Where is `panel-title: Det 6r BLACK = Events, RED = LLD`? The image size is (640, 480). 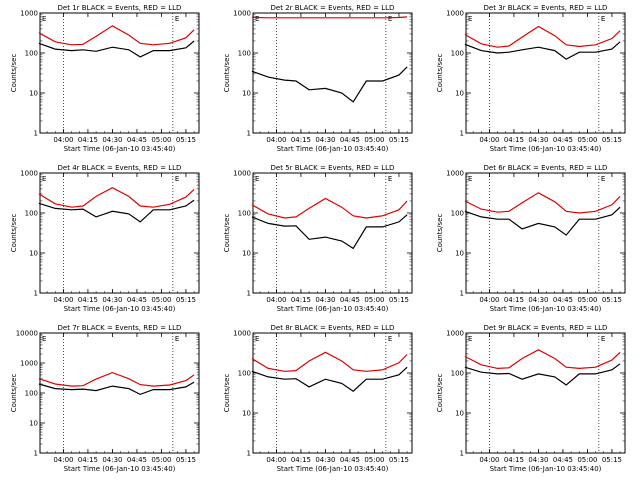 panel-title: Det 6r BLACK = Events, RED = LLD is located at coordinates (546, 168).